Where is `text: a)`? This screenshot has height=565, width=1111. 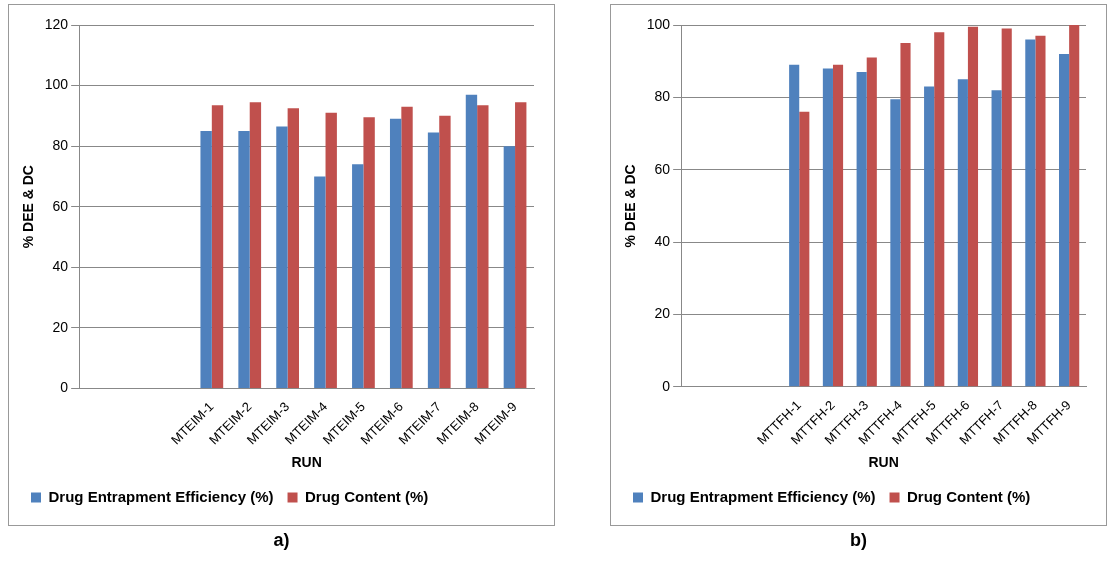
text: a) is located at coordinates (281, 540).